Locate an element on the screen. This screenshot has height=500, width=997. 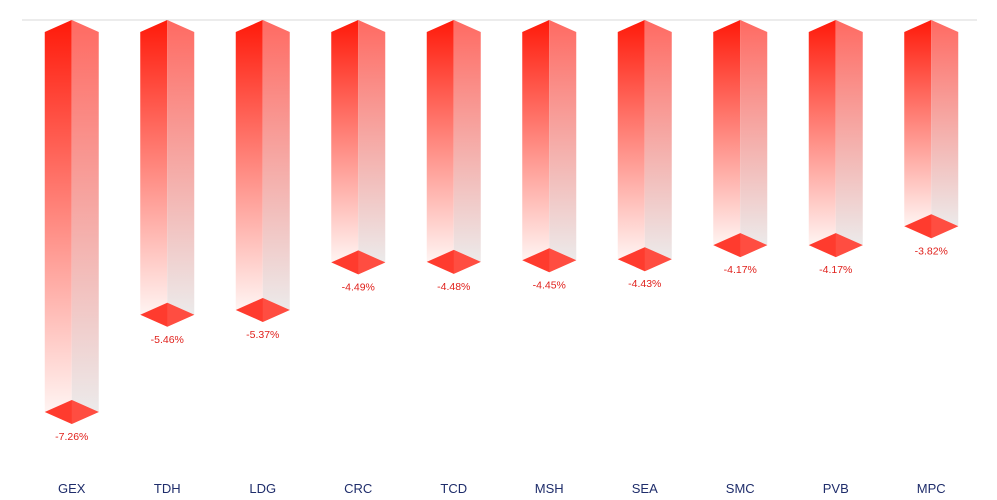
value-label: -5.46% is located at coordinates (167, 340).